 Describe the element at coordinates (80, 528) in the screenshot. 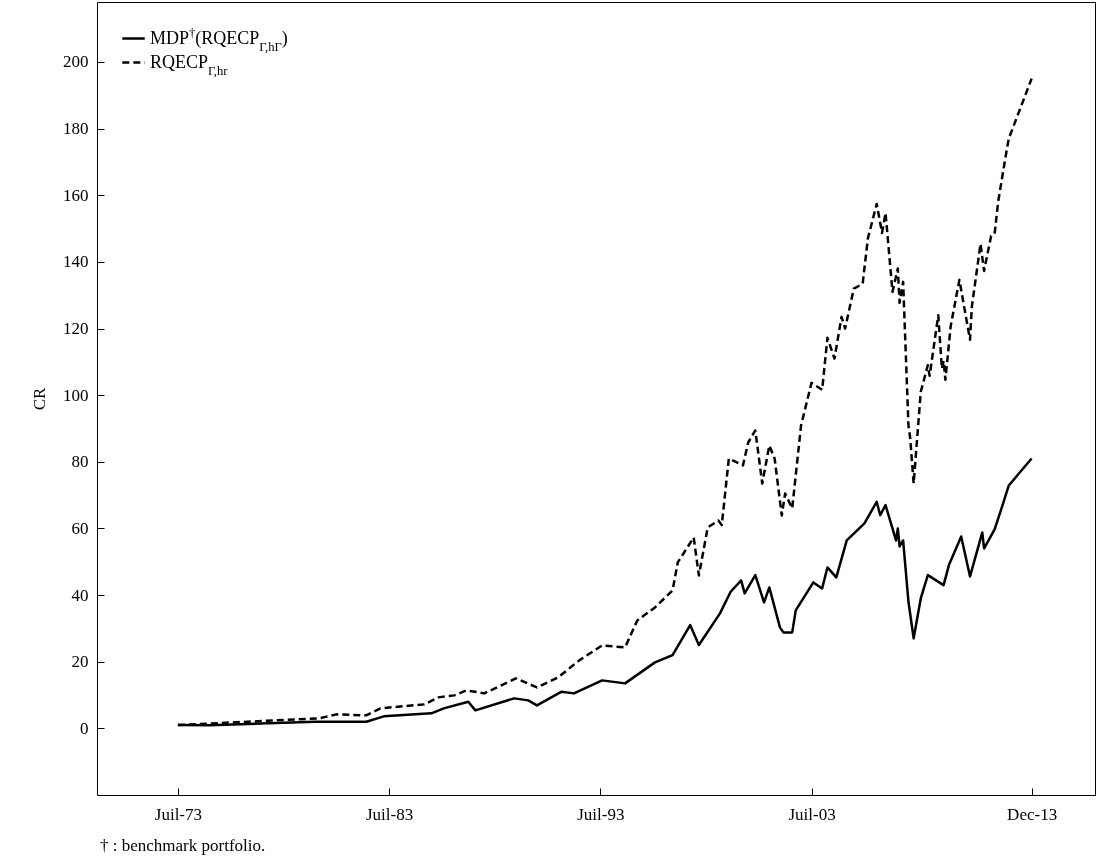

I see `y-tick-label: 60` at that location.